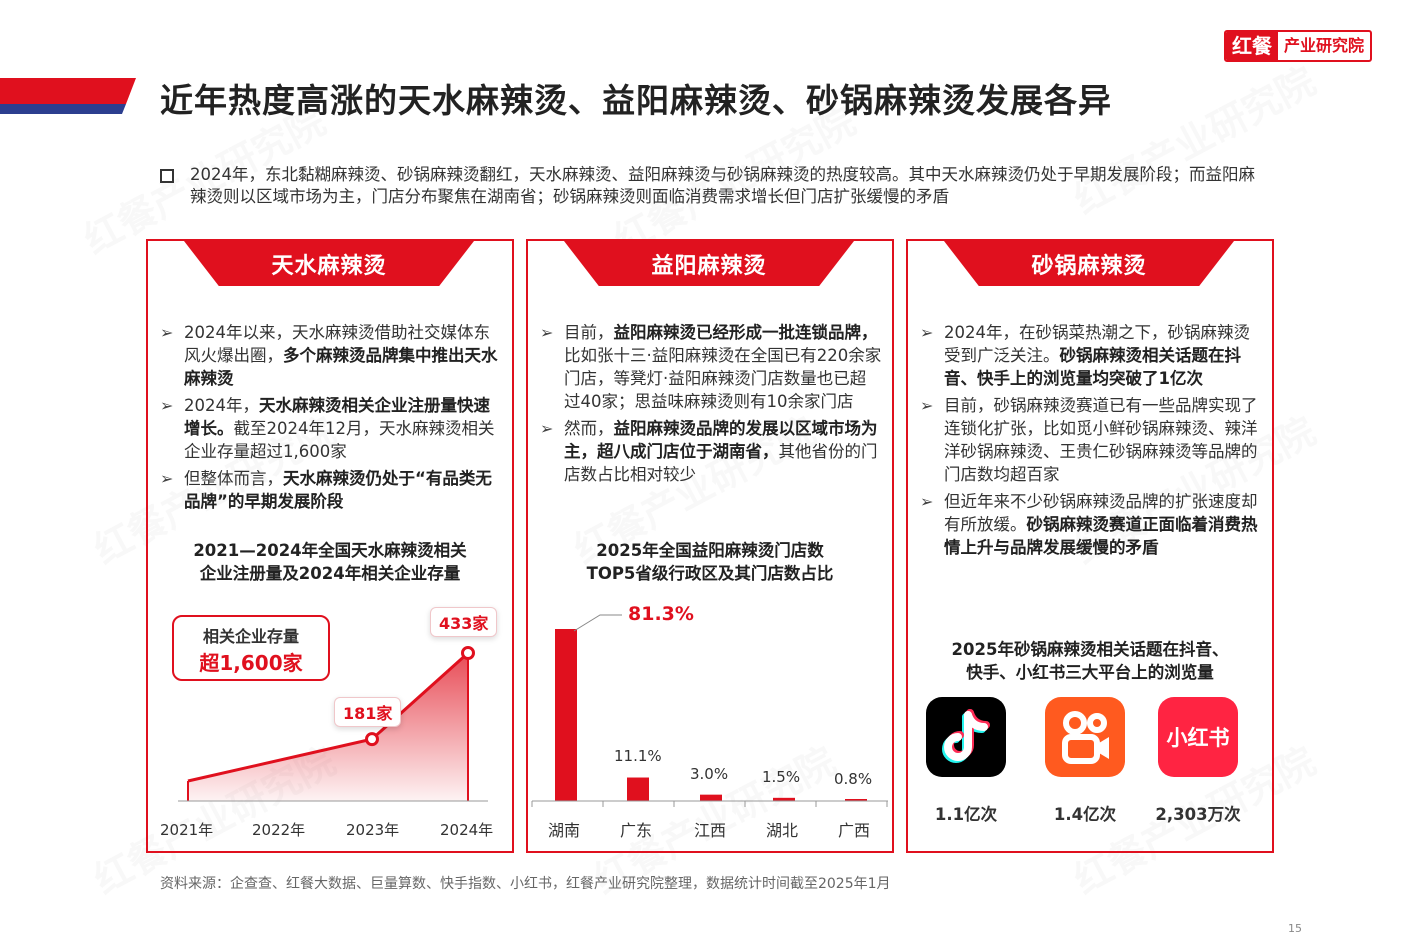 The image size is (1417, 945). I want to click on chart-title: 2025年砂锅麻辣烫相关话题在抖音、 快手、小红书三大平台上的浏览量, so click(1090, 661).